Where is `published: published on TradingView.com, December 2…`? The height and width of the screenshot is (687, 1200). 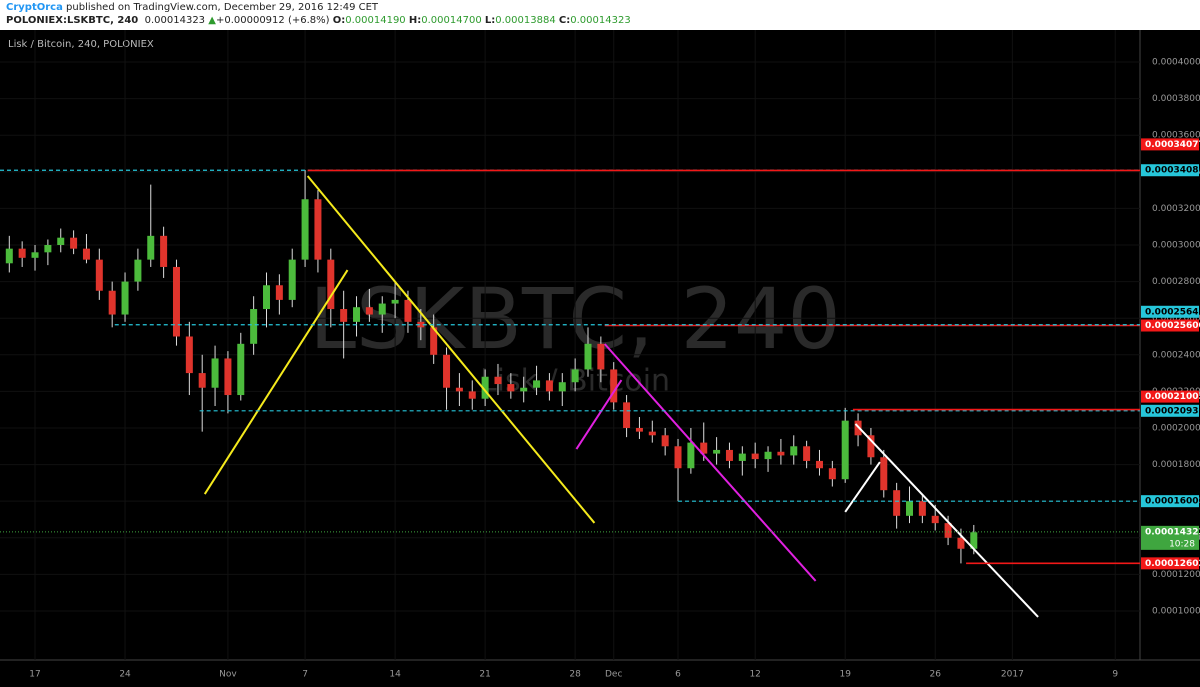 published: published on TradingView.com, December 2… is located at coordinates (222, 7).